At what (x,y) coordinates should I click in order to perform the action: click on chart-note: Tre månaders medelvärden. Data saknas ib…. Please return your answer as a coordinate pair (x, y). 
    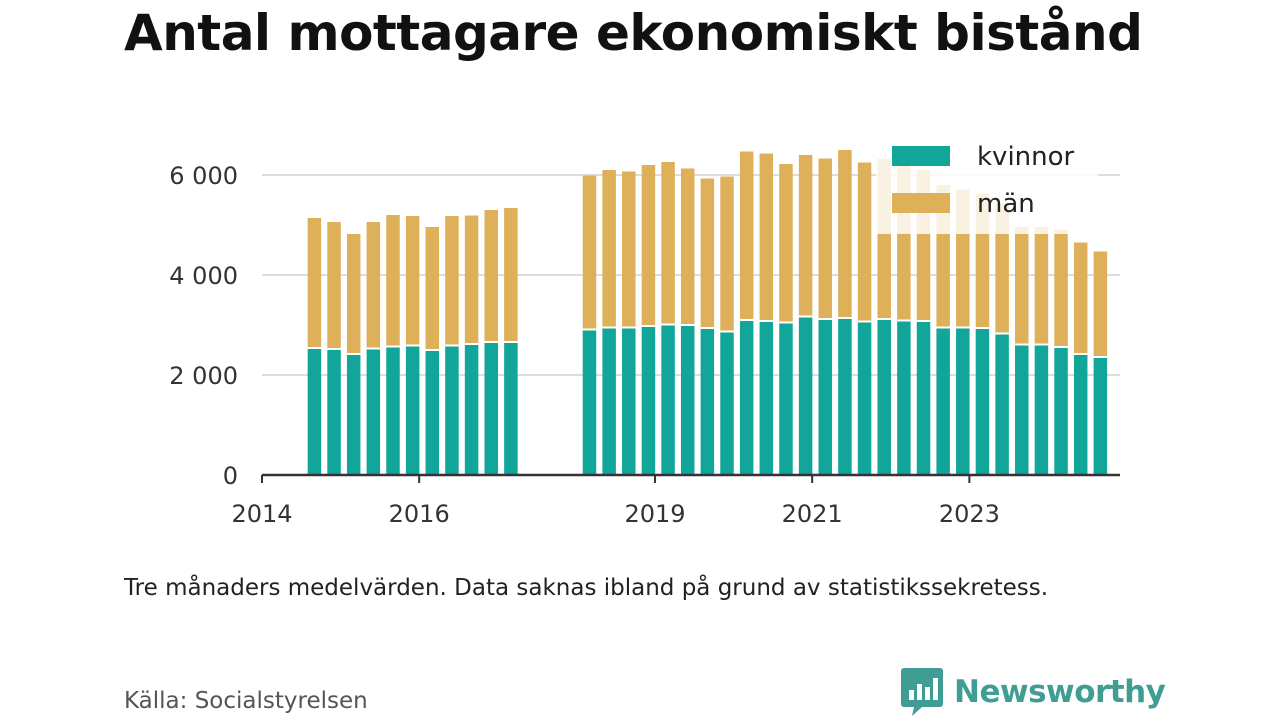
    Looking at the image, I should click on (586, 588).